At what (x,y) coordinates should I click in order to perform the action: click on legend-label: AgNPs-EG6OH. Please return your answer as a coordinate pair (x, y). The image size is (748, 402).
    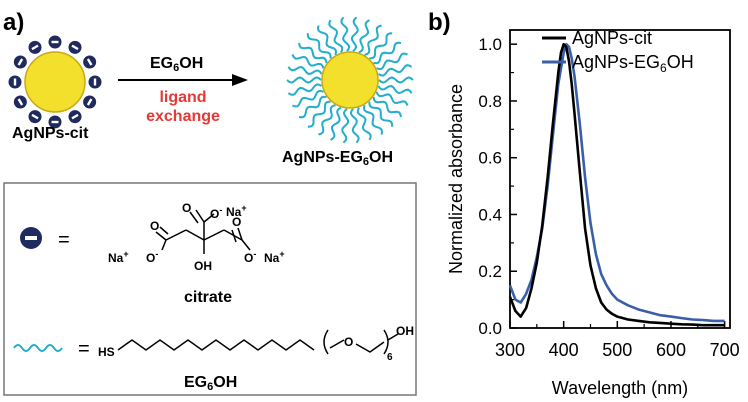
    Looking at the image, I should click on (633, 63).